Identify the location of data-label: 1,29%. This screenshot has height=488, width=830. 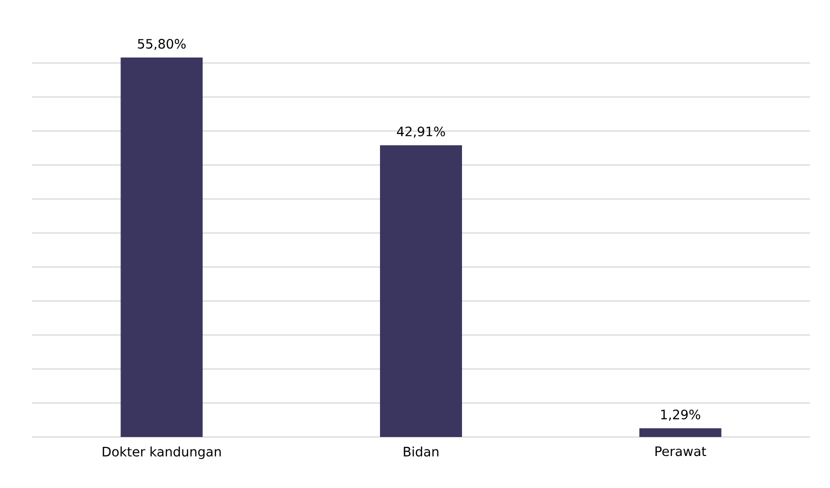
(680, 415).